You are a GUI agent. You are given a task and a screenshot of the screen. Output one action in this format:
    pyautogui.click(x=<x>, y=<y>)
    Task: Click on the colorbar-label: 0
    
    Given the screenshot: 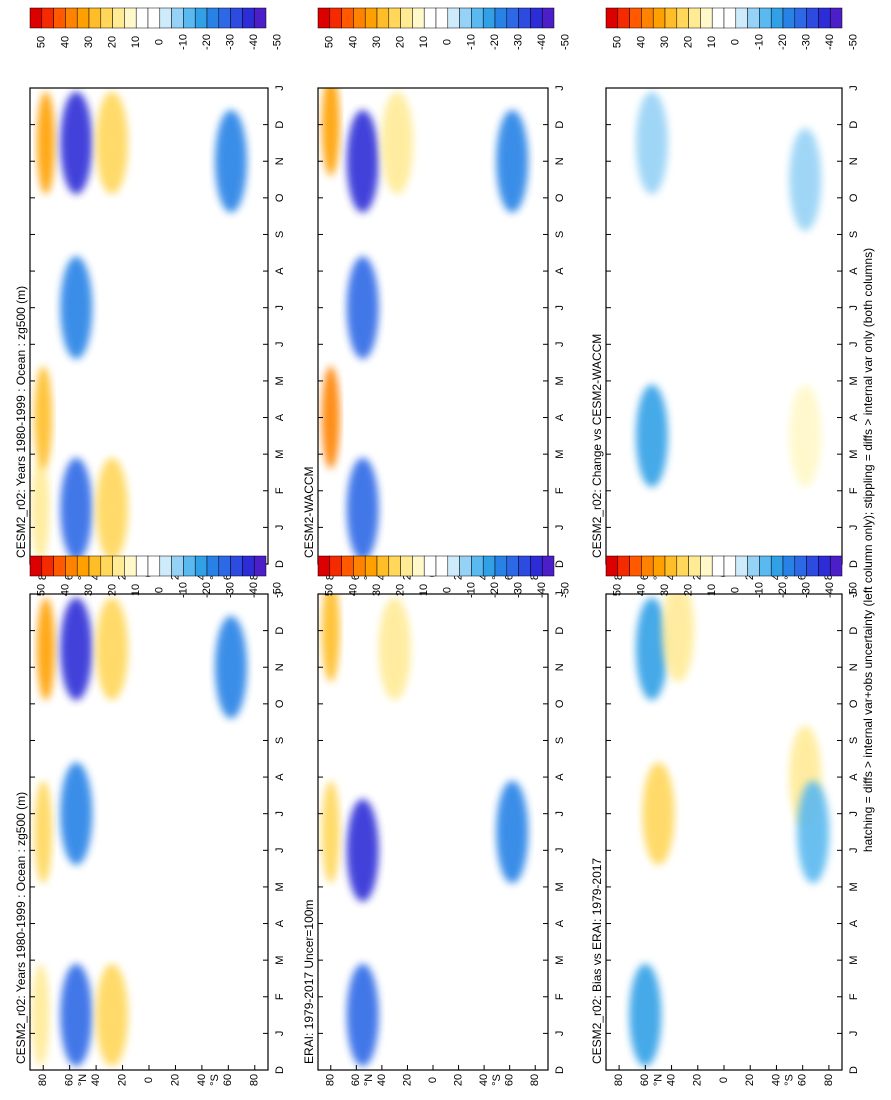 What is the action you would take?
    pyautogui.click(x=736, y=42)
    